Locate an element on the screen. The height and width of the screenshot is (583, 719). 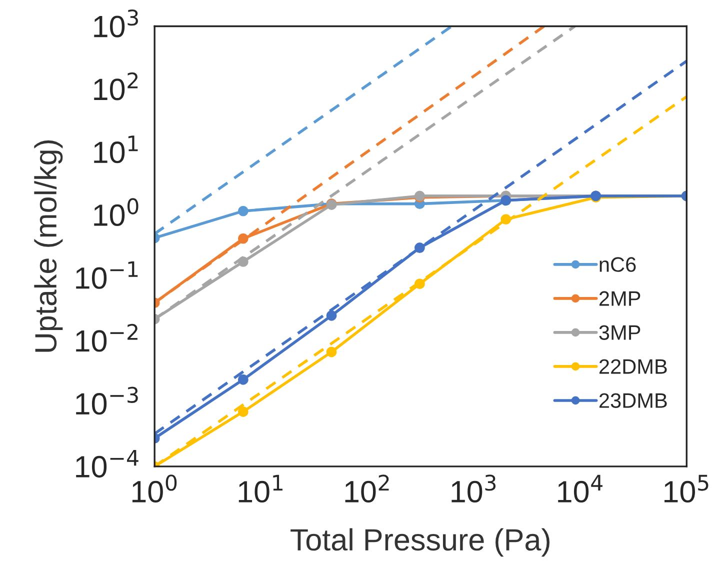
legend-label: 22DMB is located at coordinates (633, 366).